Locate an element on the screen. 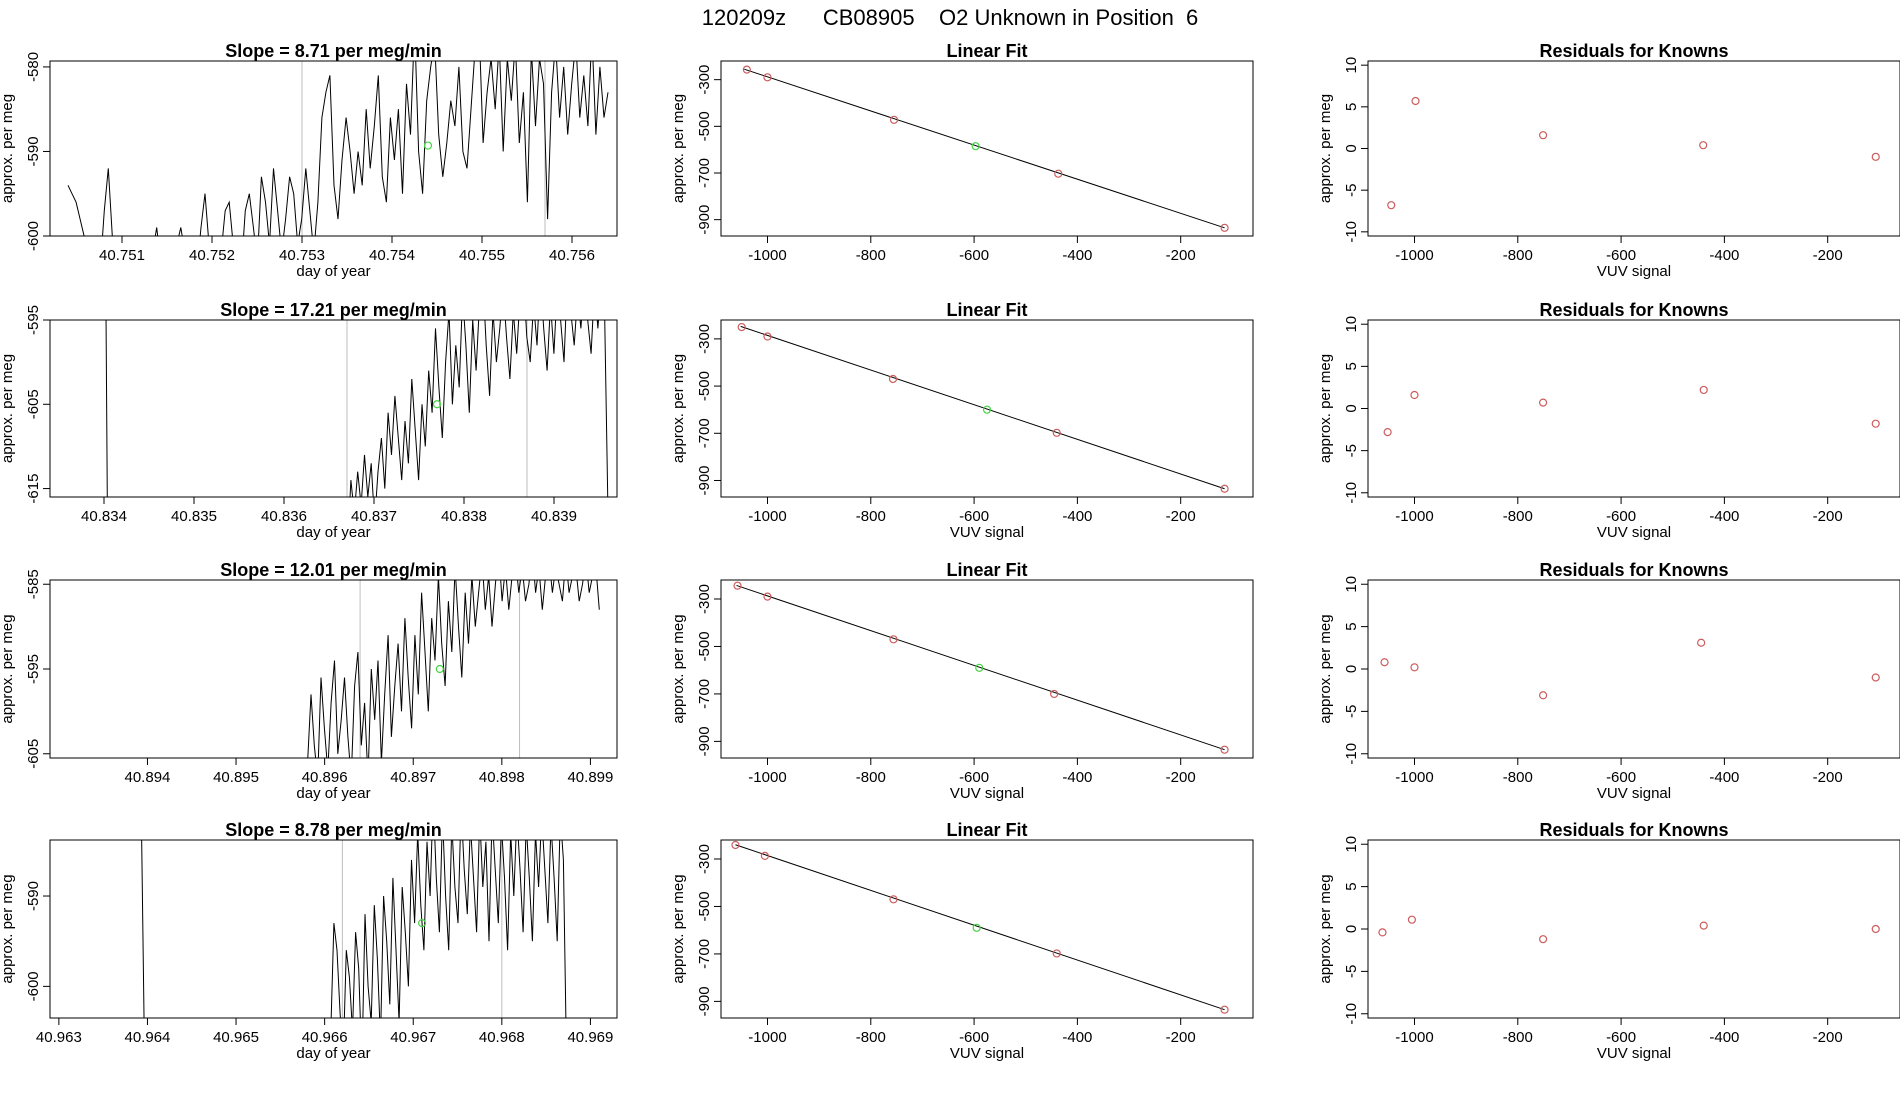 This screenshot has width=1900, height=1105. chart-title: Slope = 12.01 per meg/min is located at coordinates (333, 570).